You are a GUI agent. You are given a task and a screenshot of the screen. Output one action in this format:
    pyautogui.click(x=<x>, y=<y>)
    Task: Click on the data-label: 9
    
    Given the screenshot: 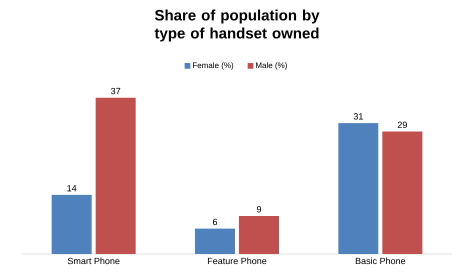 What is the action you would take?
    pyautogui.click(x=259, y=209)
    